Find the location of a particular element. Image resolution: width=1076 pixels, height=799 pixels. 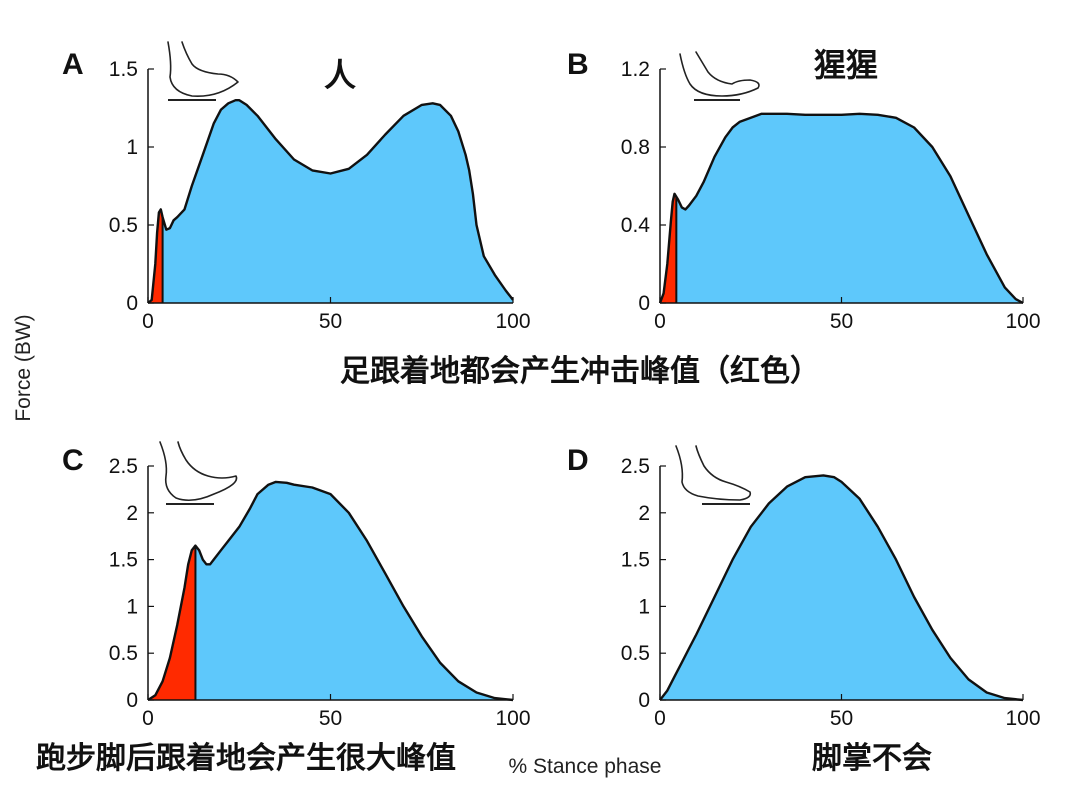

panel-c-x-tick-label: 0 is located at coordinates (148, 718).